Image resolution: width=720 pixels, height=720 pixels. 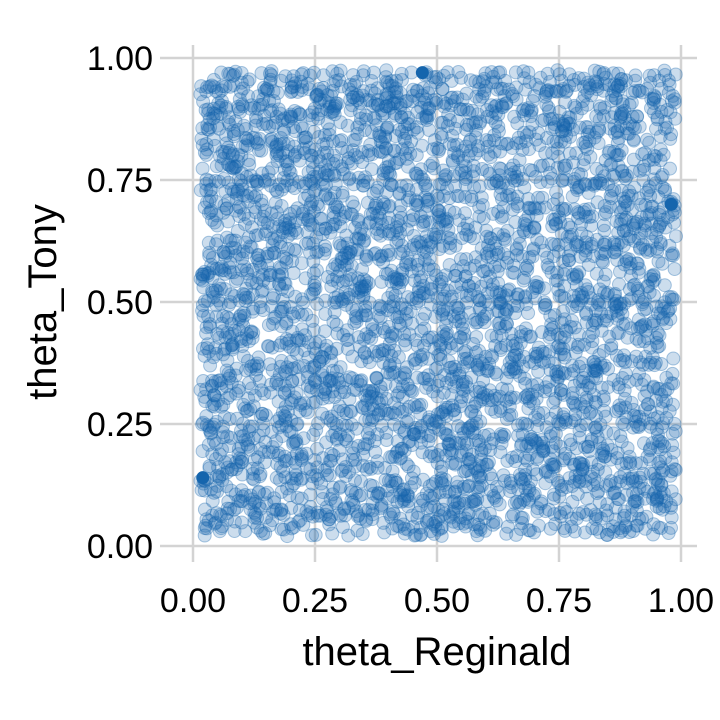 I want to click on y-tick-label: 0.00, so click(x=120, y=547).